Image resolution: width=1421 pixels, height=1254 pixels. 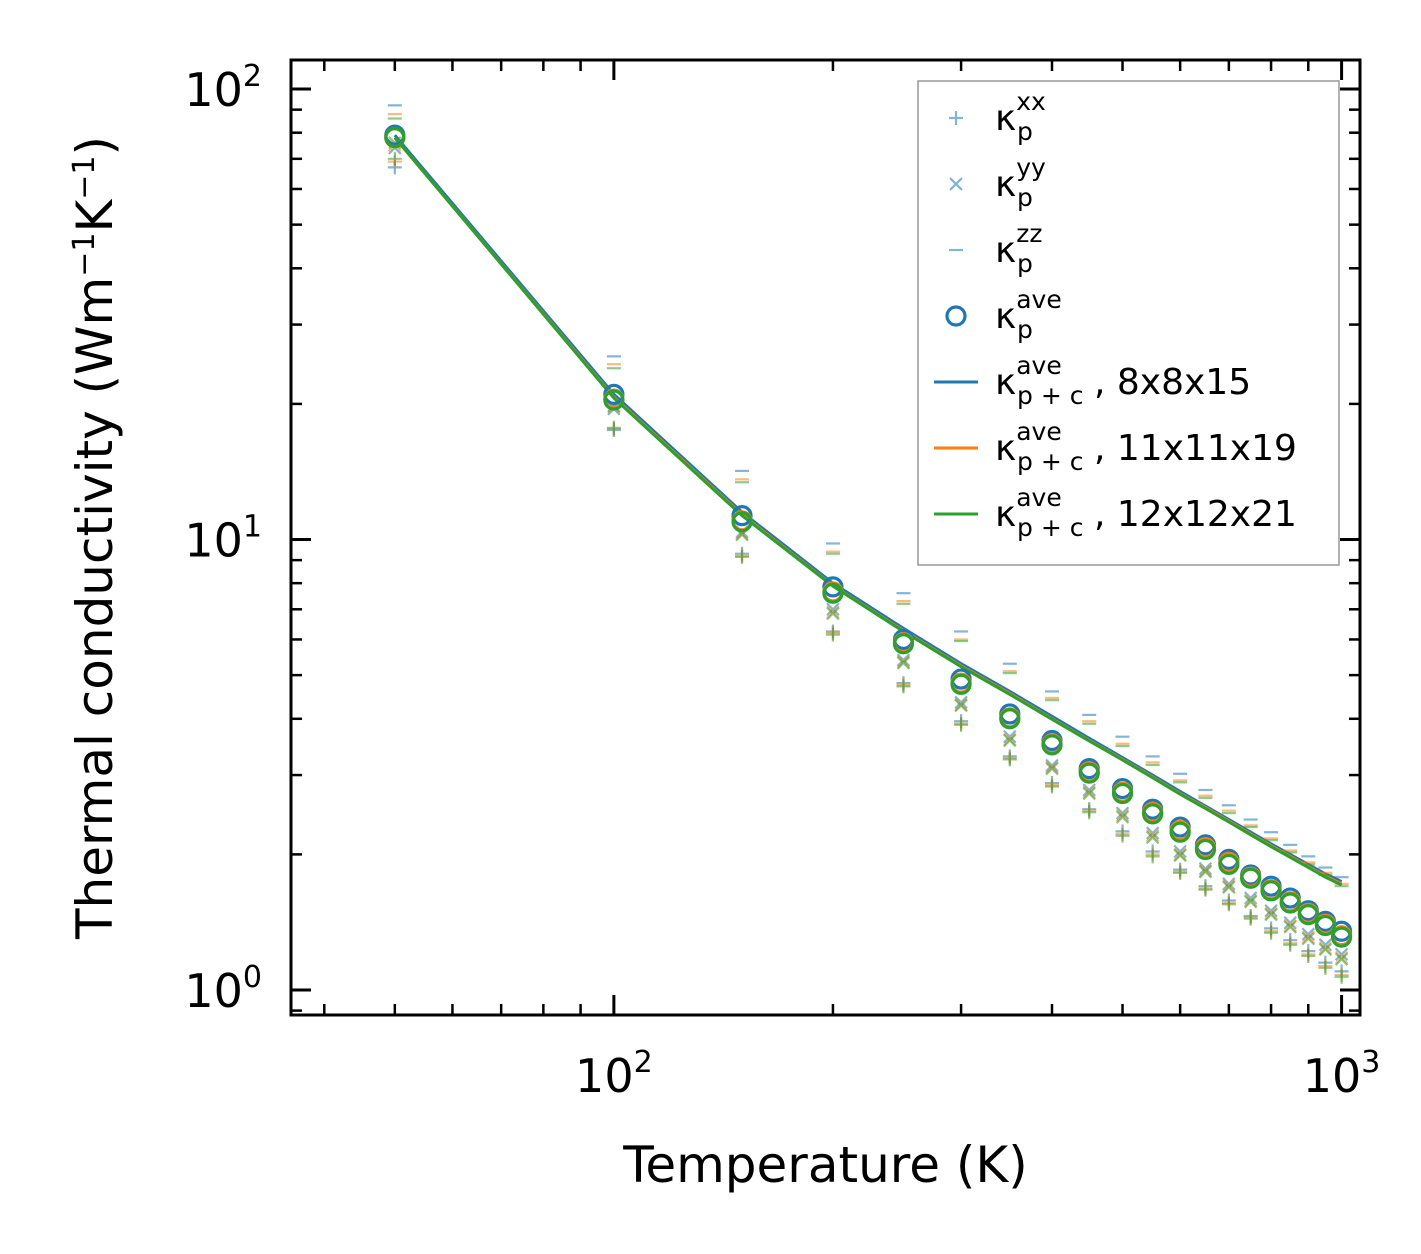 What do you see at coordinates (1195, 514) in the screenshot?
I see `legend-label-suffix: , 12x12x21` at bounding box center [1195, 514].